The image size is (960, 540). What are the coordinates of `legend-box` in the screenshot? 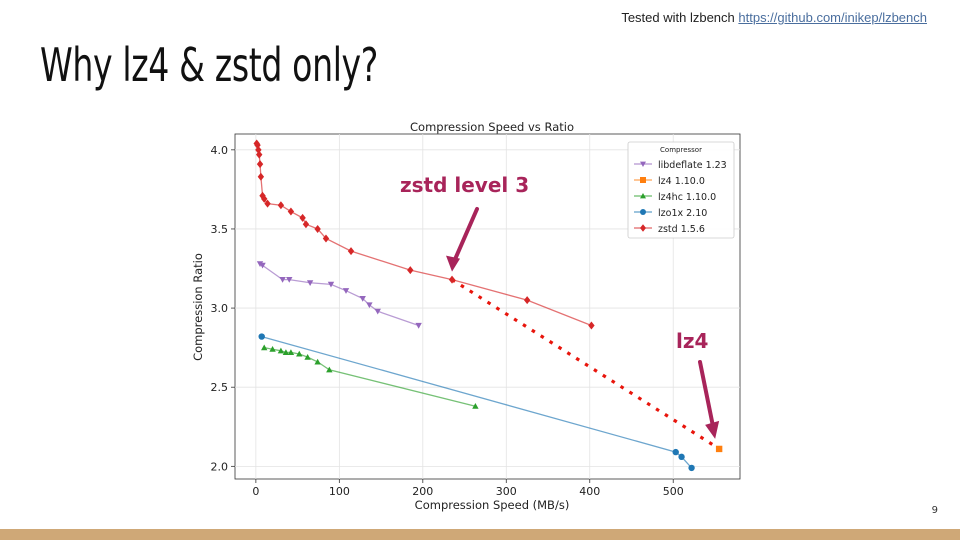 It's located at (681, 190).